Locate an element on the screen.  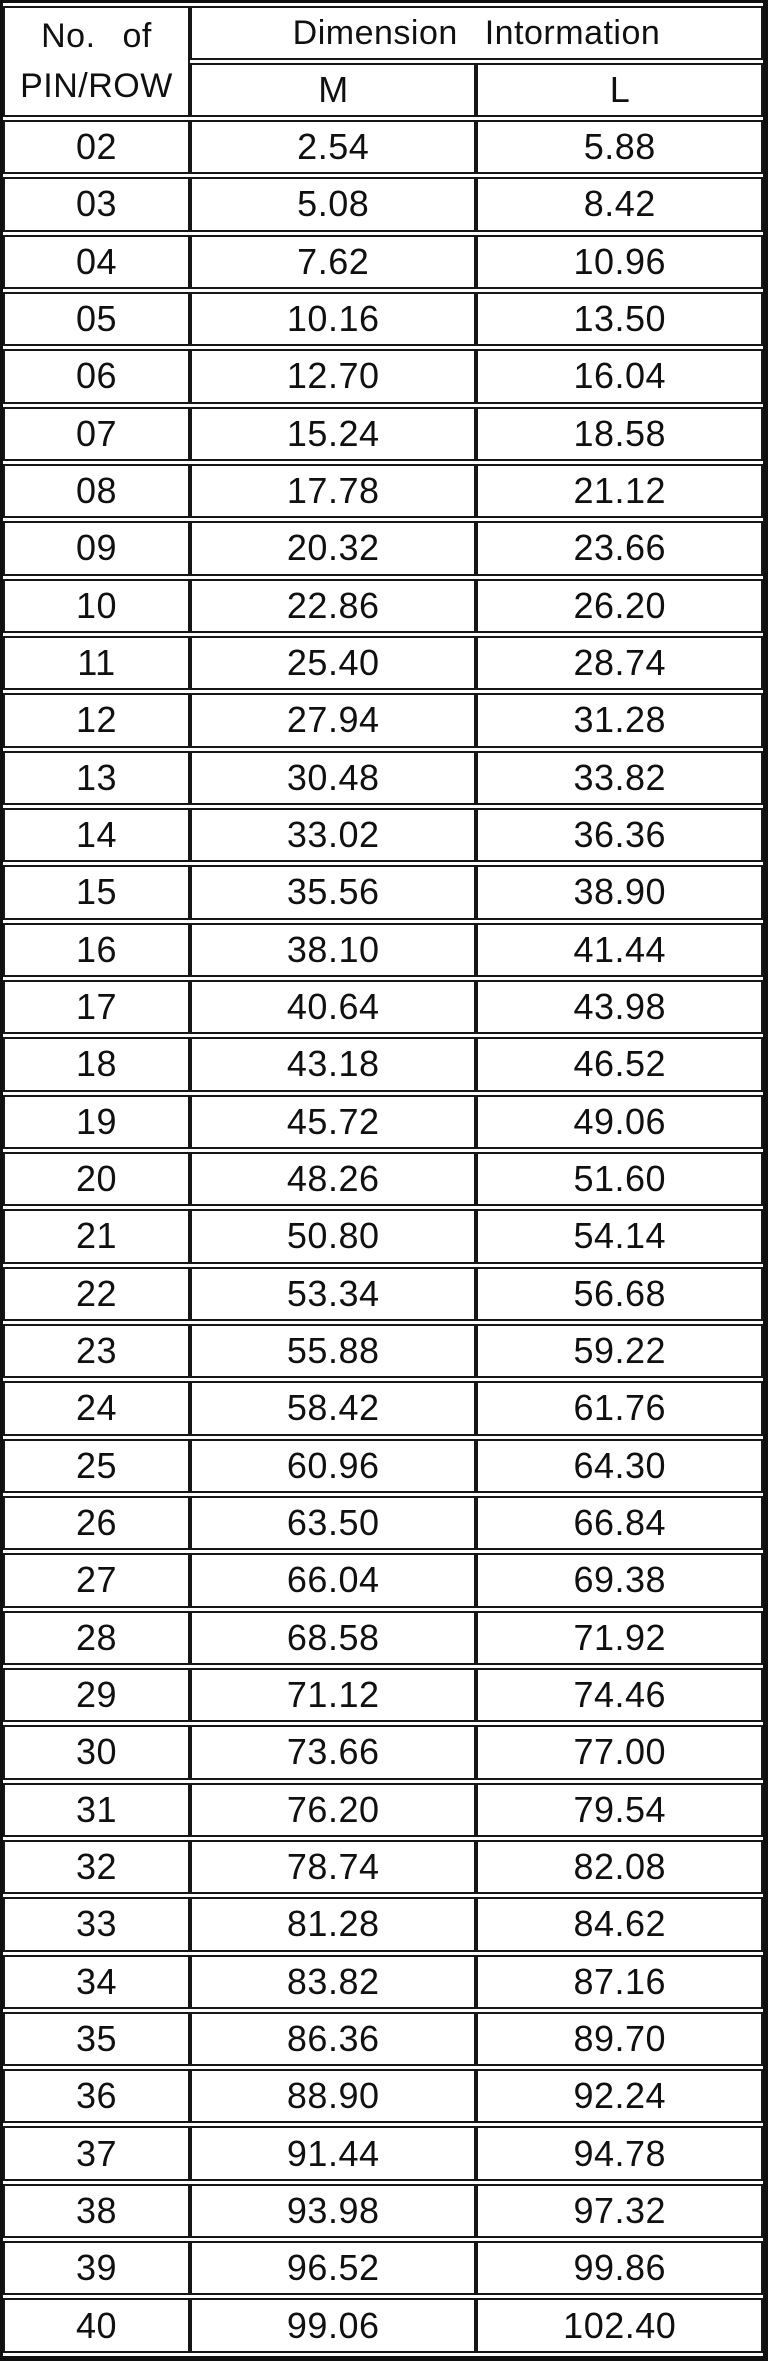
pin-count-cell: 16 is located at coordinates (96, 949).